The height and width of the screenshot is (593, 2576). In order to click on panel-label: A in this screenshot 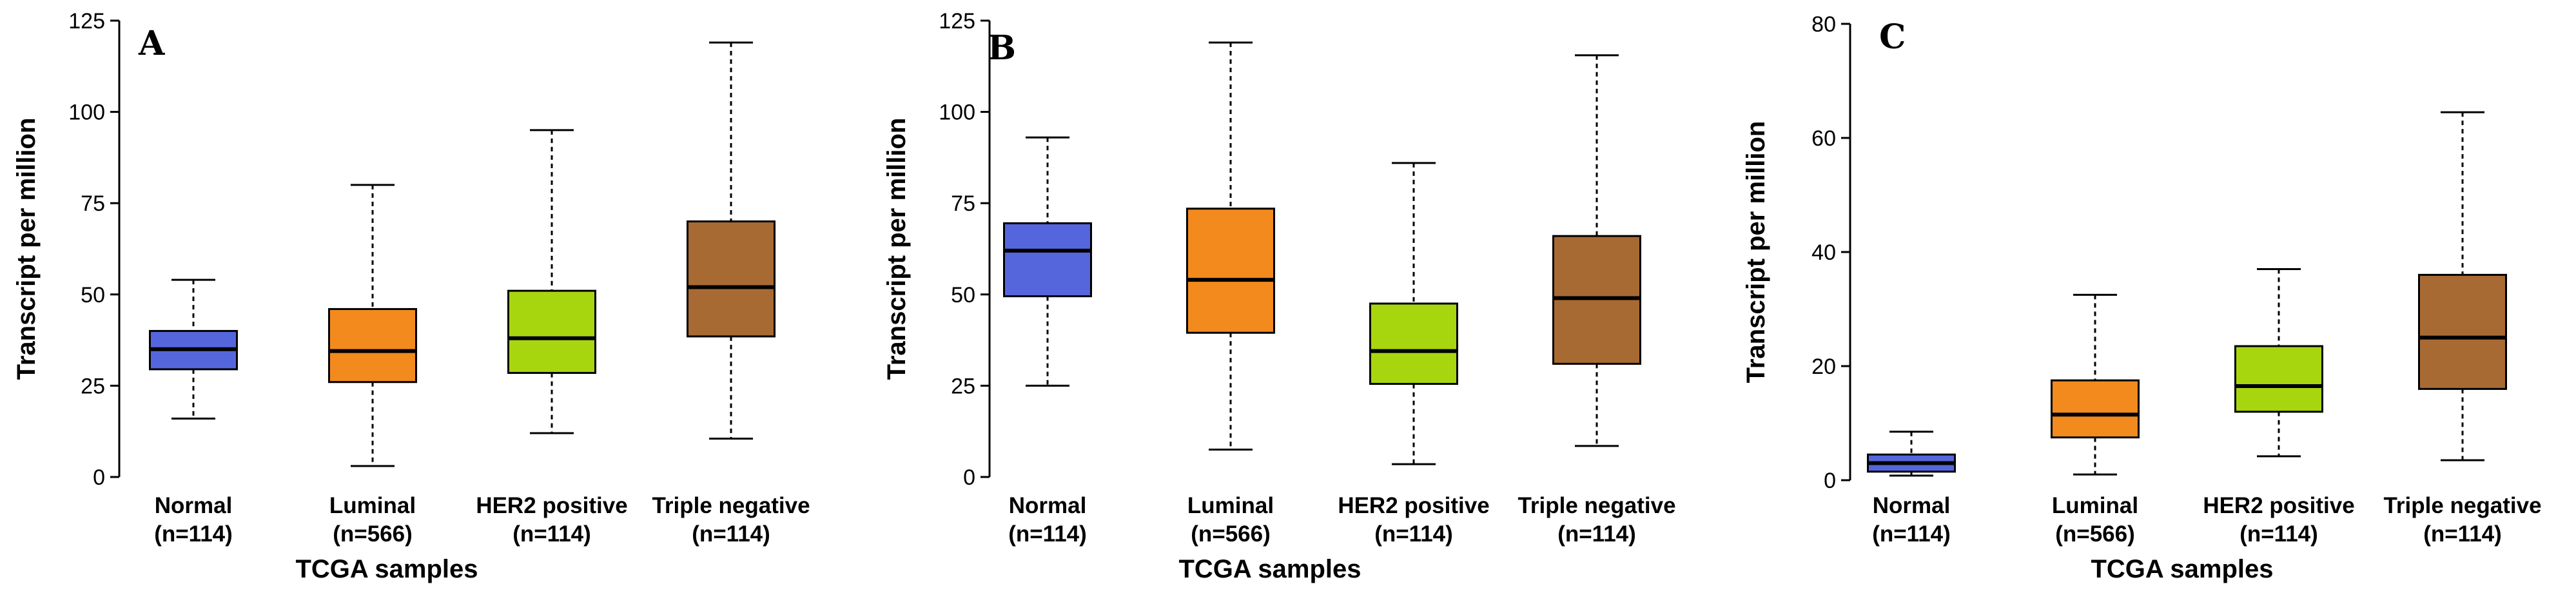, I will do `click(151, 43)`.